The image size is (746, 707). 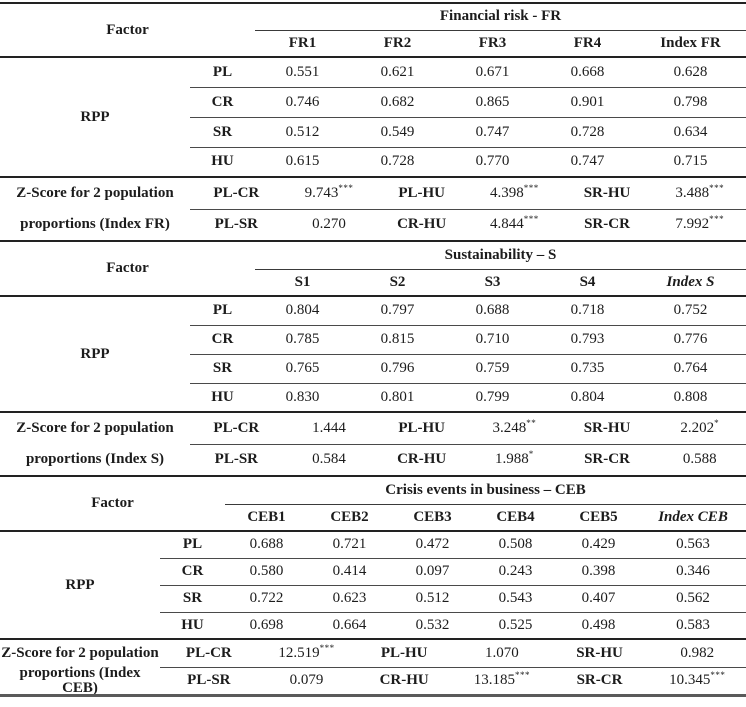 I want to click on cell: 0.801, so click(x=398, y=397).